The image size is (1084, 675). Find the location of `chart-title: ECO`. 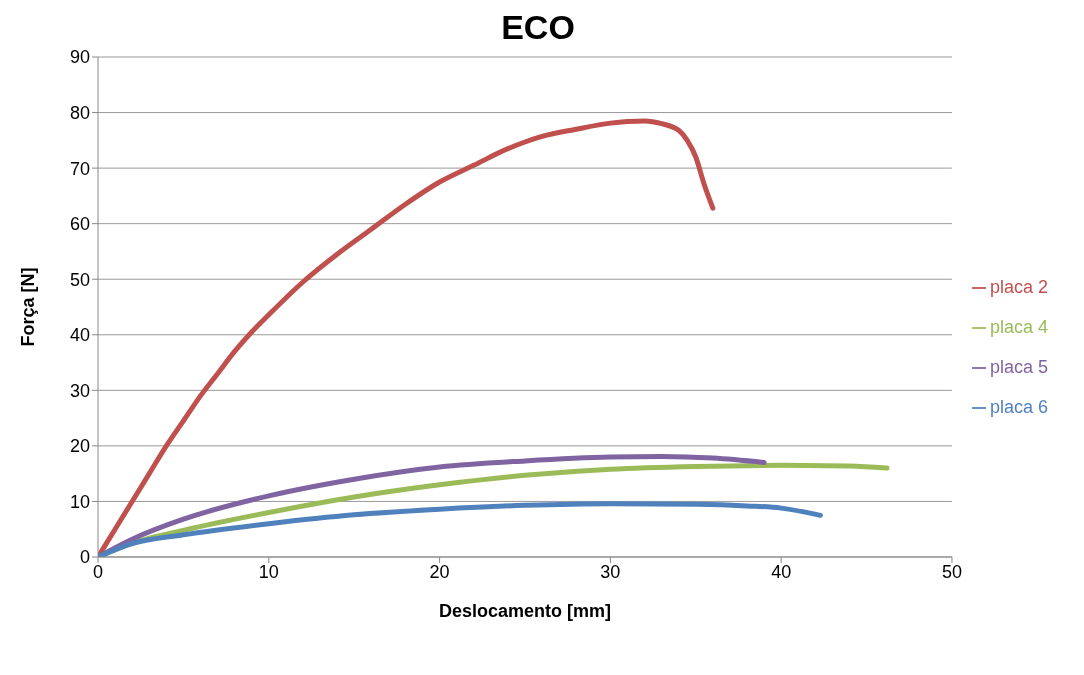

chart-title: ECO is located at coordinates (538, 27).